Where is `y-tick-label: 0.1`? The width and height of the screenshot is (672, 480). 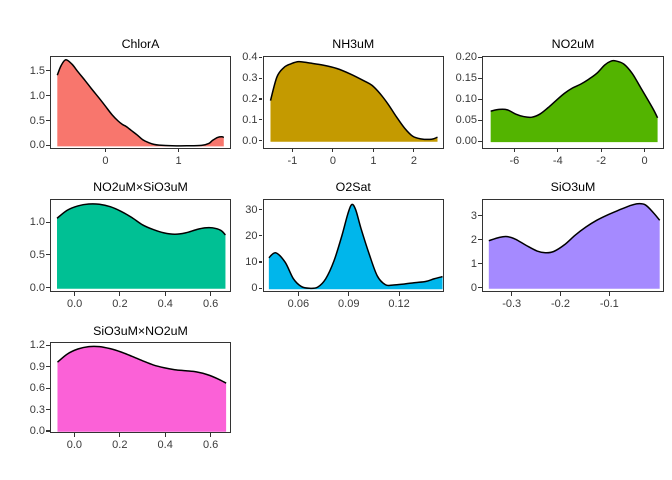 y-tick-label: 0.1 is located at coordinates (250, 119).